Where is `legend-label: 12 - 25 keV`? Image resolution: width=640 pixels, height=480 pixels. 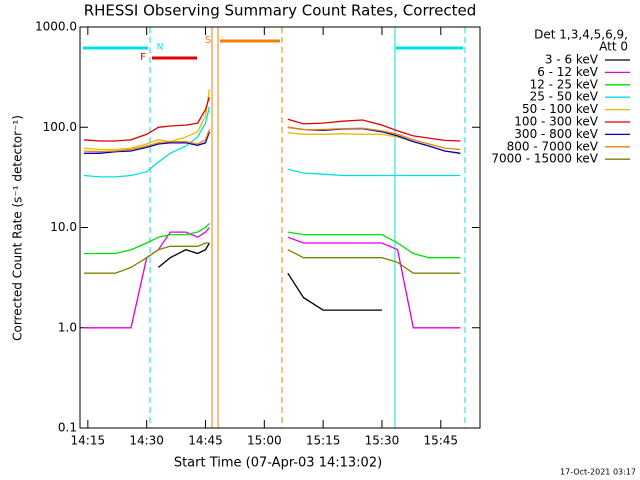 legend-label: 12 - 25 keV is located at coordinates (564, 84).